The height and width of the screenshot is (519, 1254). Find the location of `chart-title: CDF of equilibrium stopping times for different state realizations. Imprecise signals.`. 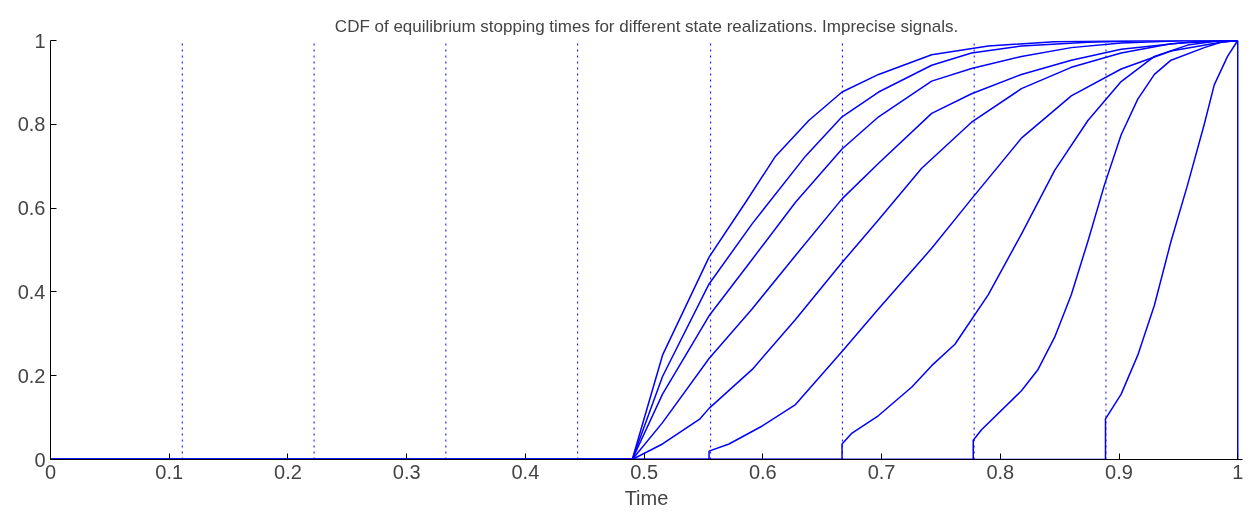

chart-title: CDF of equilibrium stopping times for different state realizations. Imprecise signals. is located at coordinates (646, 26).